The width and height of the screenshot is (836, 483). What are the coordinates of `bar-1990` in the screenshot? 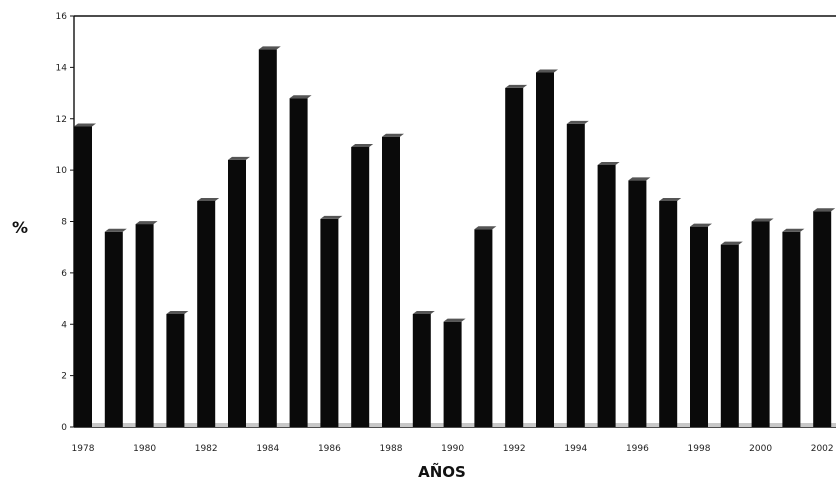 It's located at (452, 374).